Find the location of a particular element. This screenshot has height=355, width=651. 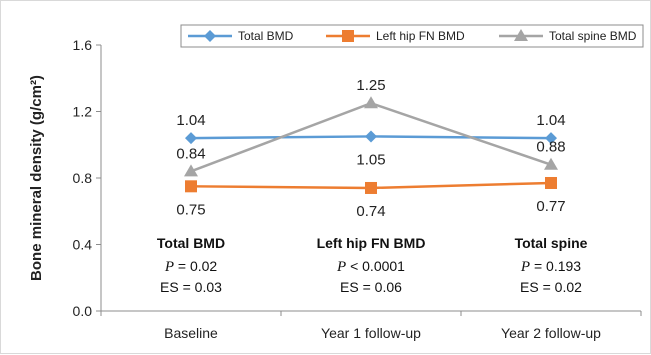

left-hip-fn-bmd-data-label: 0.74 is located at coordinates (370, 211).